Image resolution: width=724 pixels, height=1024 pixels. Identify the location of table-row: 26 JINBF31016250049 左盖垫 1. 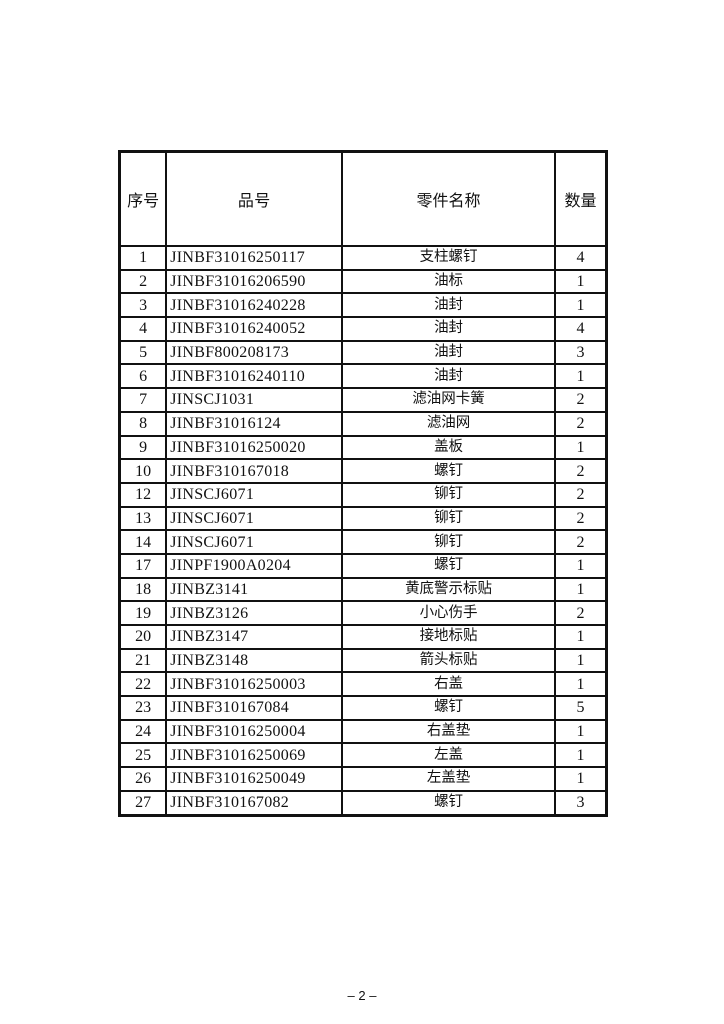
(363, 779).